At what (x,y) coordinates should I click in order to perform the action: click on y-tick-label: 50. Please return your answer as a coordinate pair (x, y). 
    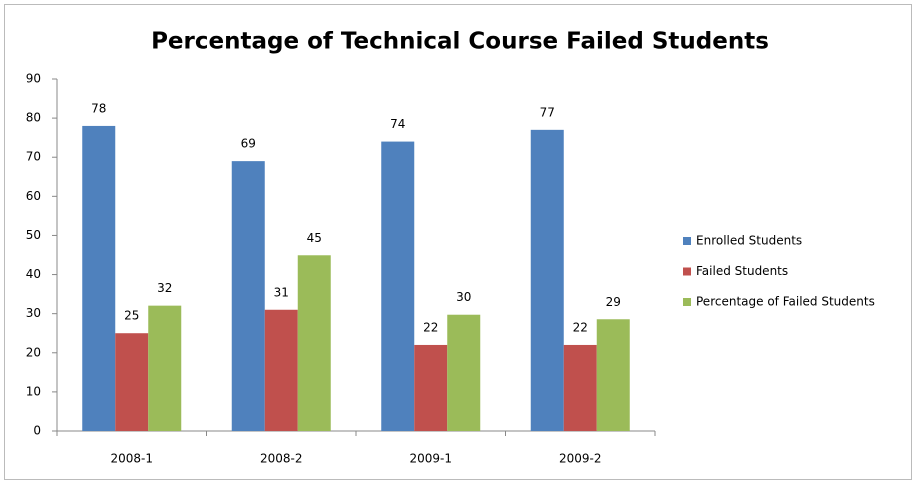
    Looking at the image, I should click on (33, 235).